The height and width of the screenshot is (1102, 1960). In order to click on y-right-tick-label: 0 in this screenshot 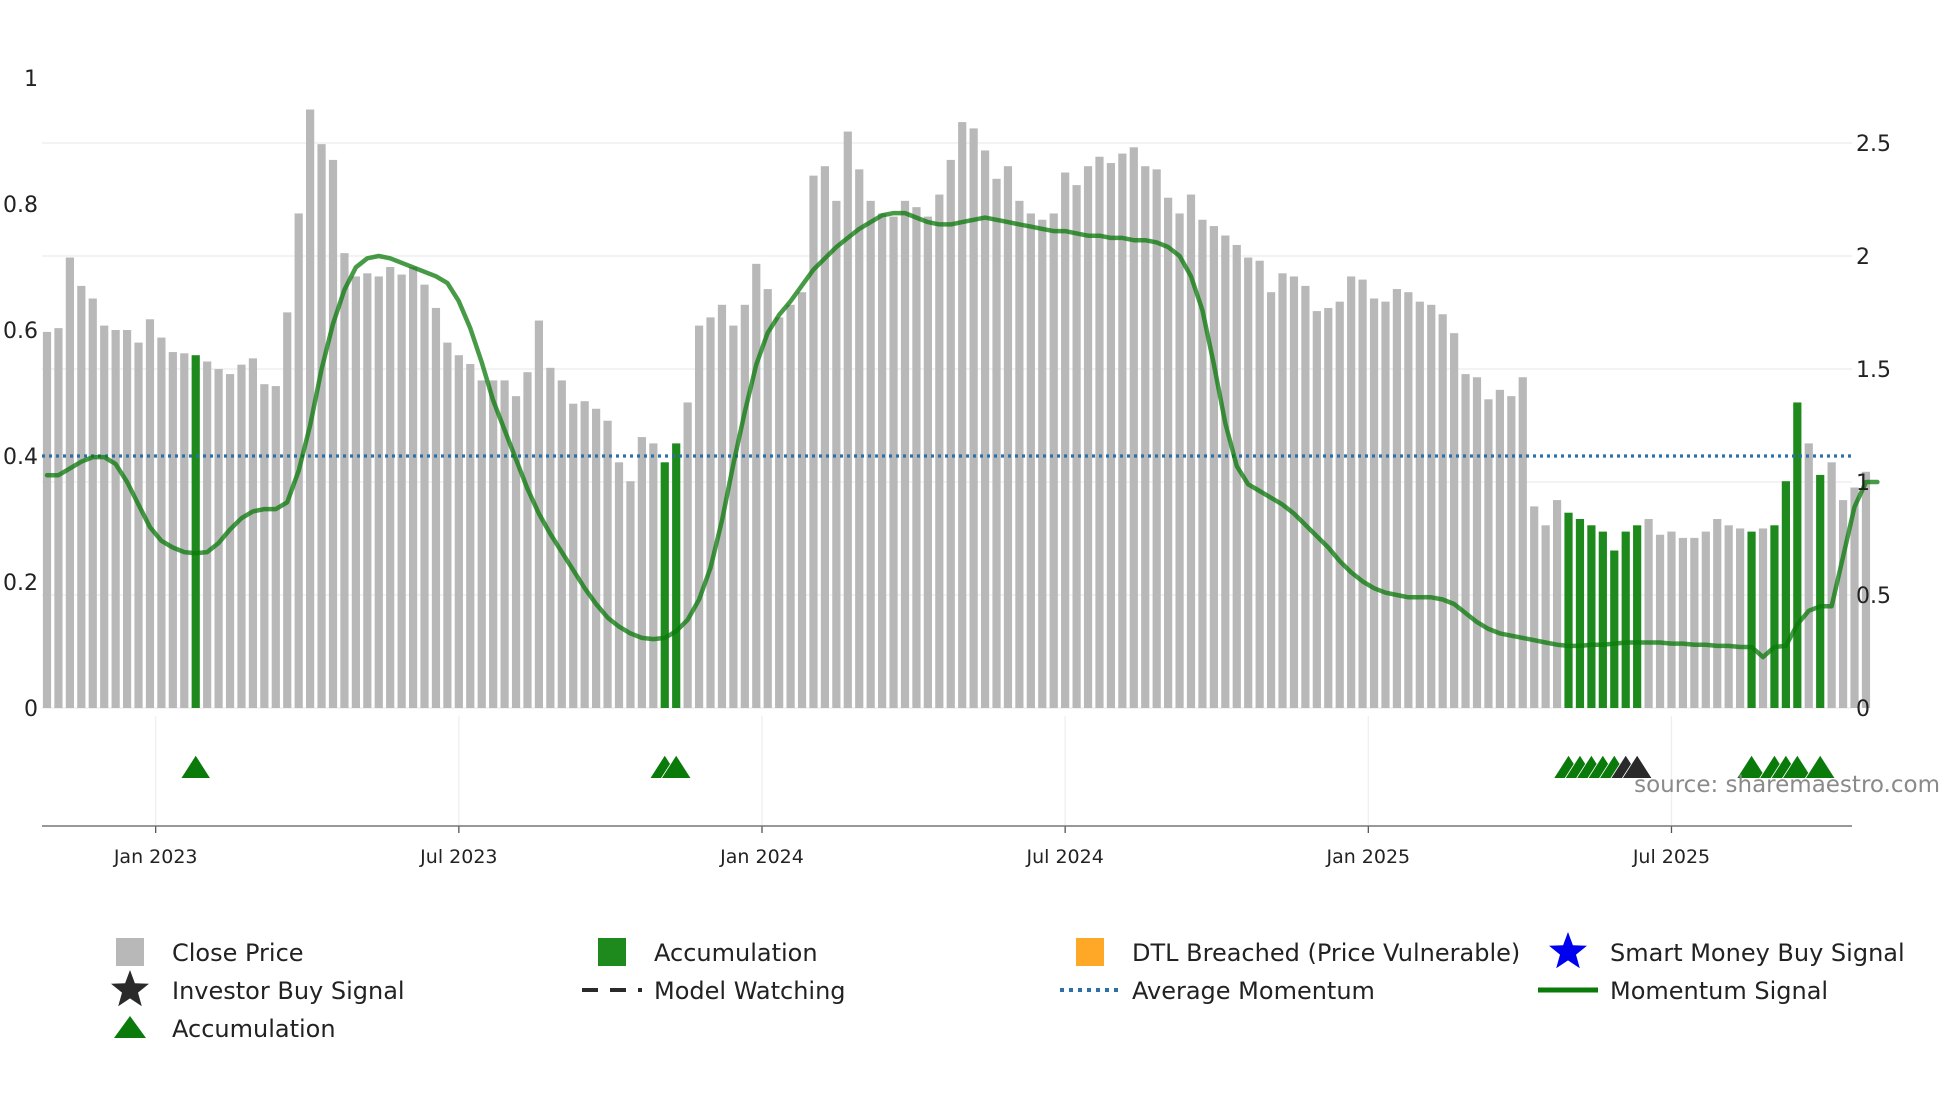, I will do `click(1863, 709)`.